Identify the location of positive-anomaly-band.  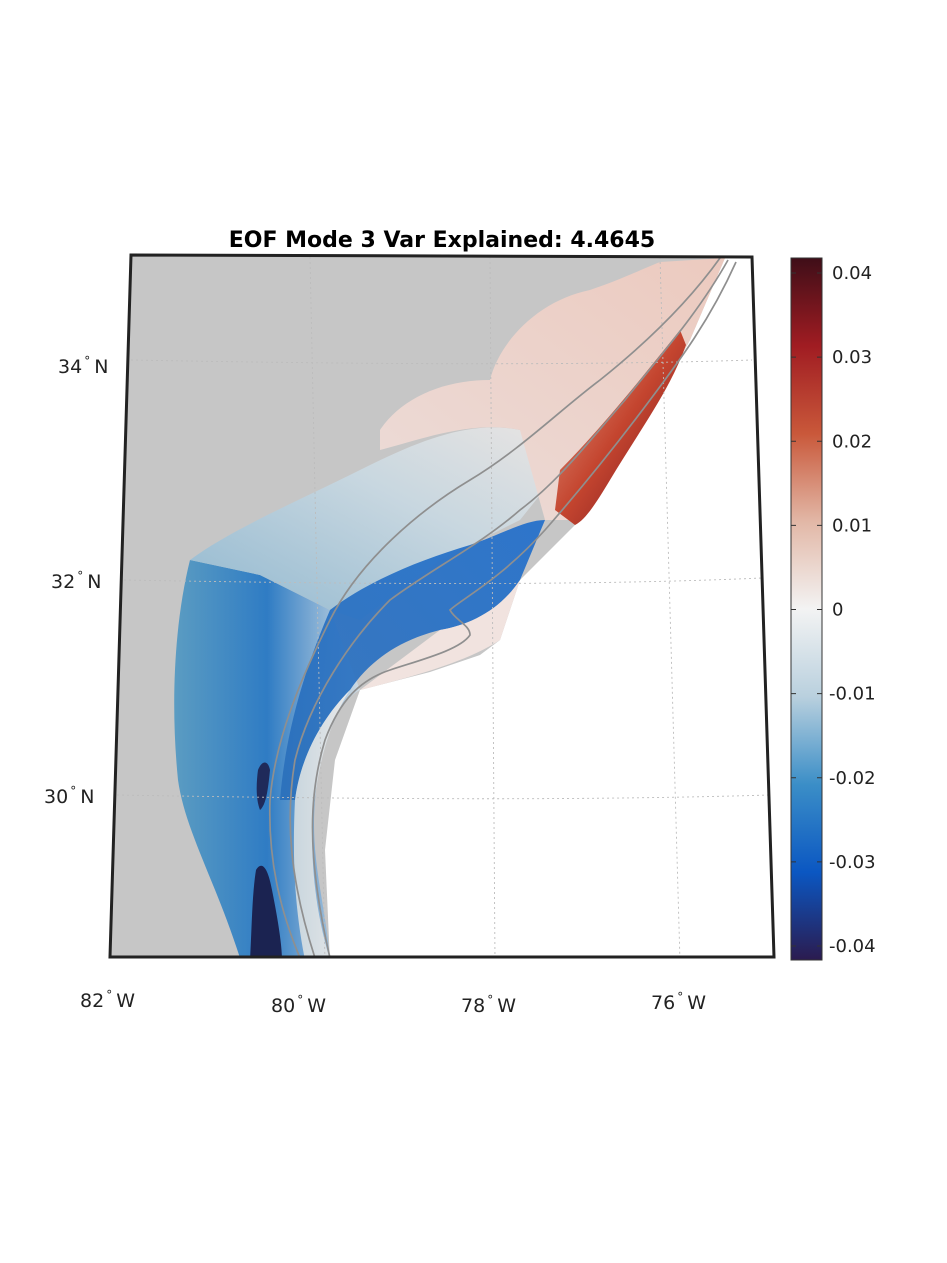
(620, 427).